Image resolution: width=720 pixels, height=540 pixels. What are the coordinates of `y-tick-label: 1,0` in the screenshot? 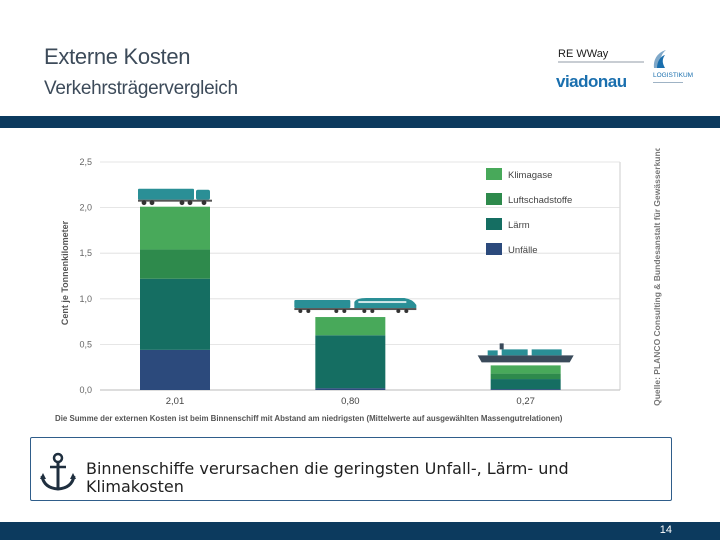 It's located at (85, 299).